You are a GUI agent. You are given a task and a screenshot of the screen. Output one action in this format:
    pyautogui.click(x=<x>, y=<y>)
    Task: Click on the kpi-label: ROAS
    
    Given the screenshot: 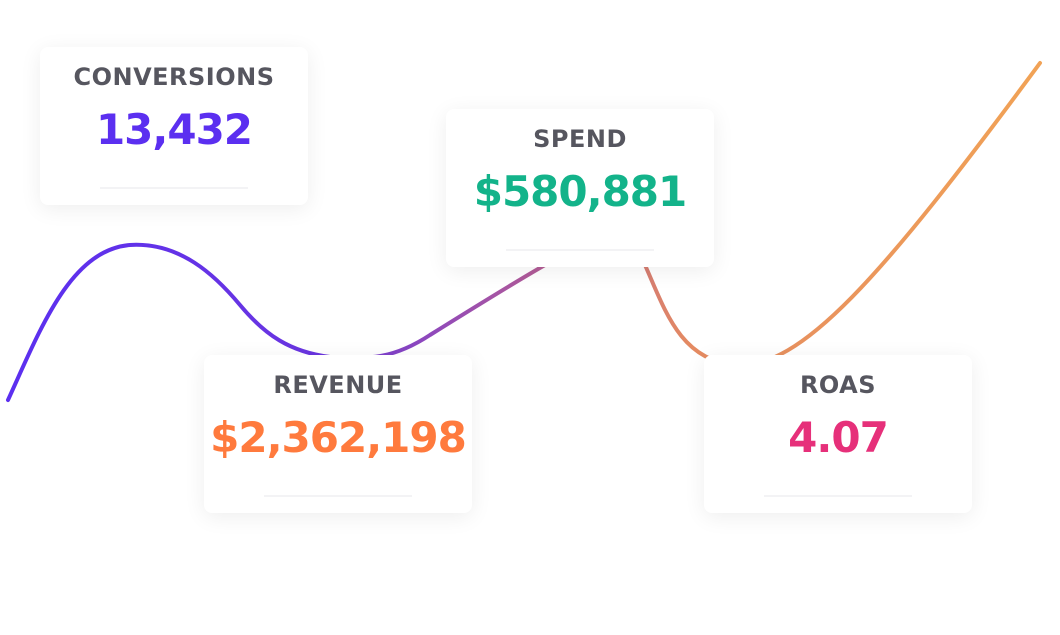 What is the action you would take?
    pyautogui.click(x=838, y=385)
    